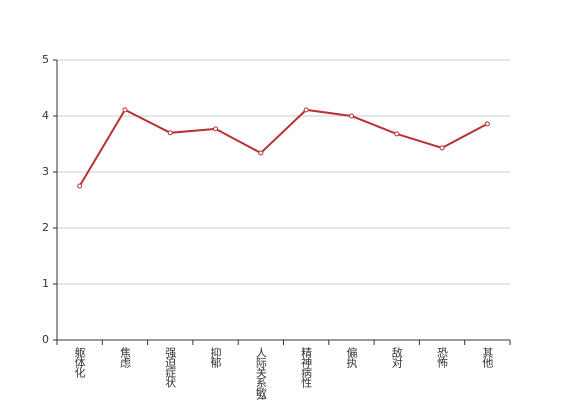 This screenshot has height=400, width=567. Describe the element at coordinates (45, 171) in the screenshot. I see `y-tick-label: 3` at that location.